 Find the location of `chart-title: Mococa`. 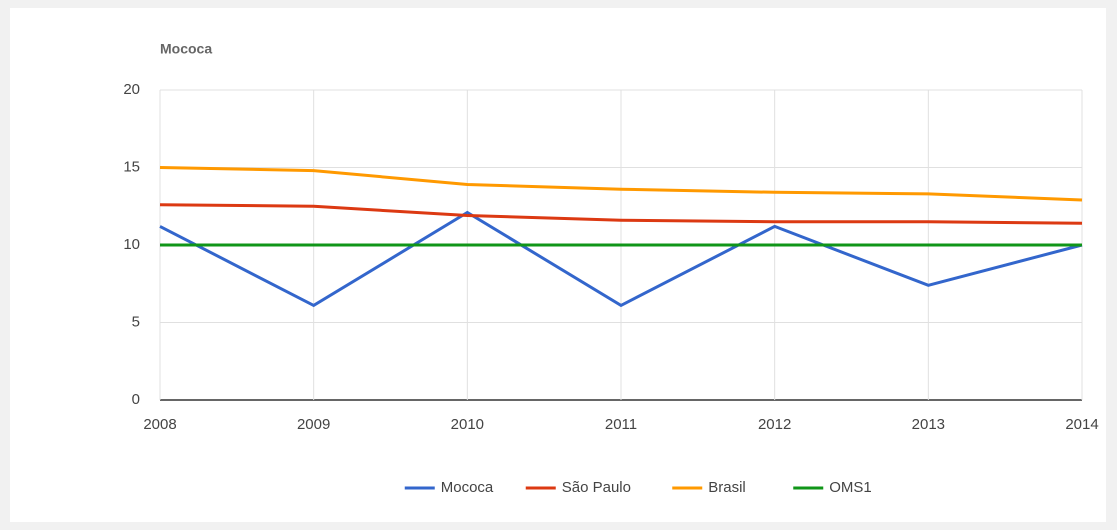

chart-title: Mococa is located at coordinates (186, 49).